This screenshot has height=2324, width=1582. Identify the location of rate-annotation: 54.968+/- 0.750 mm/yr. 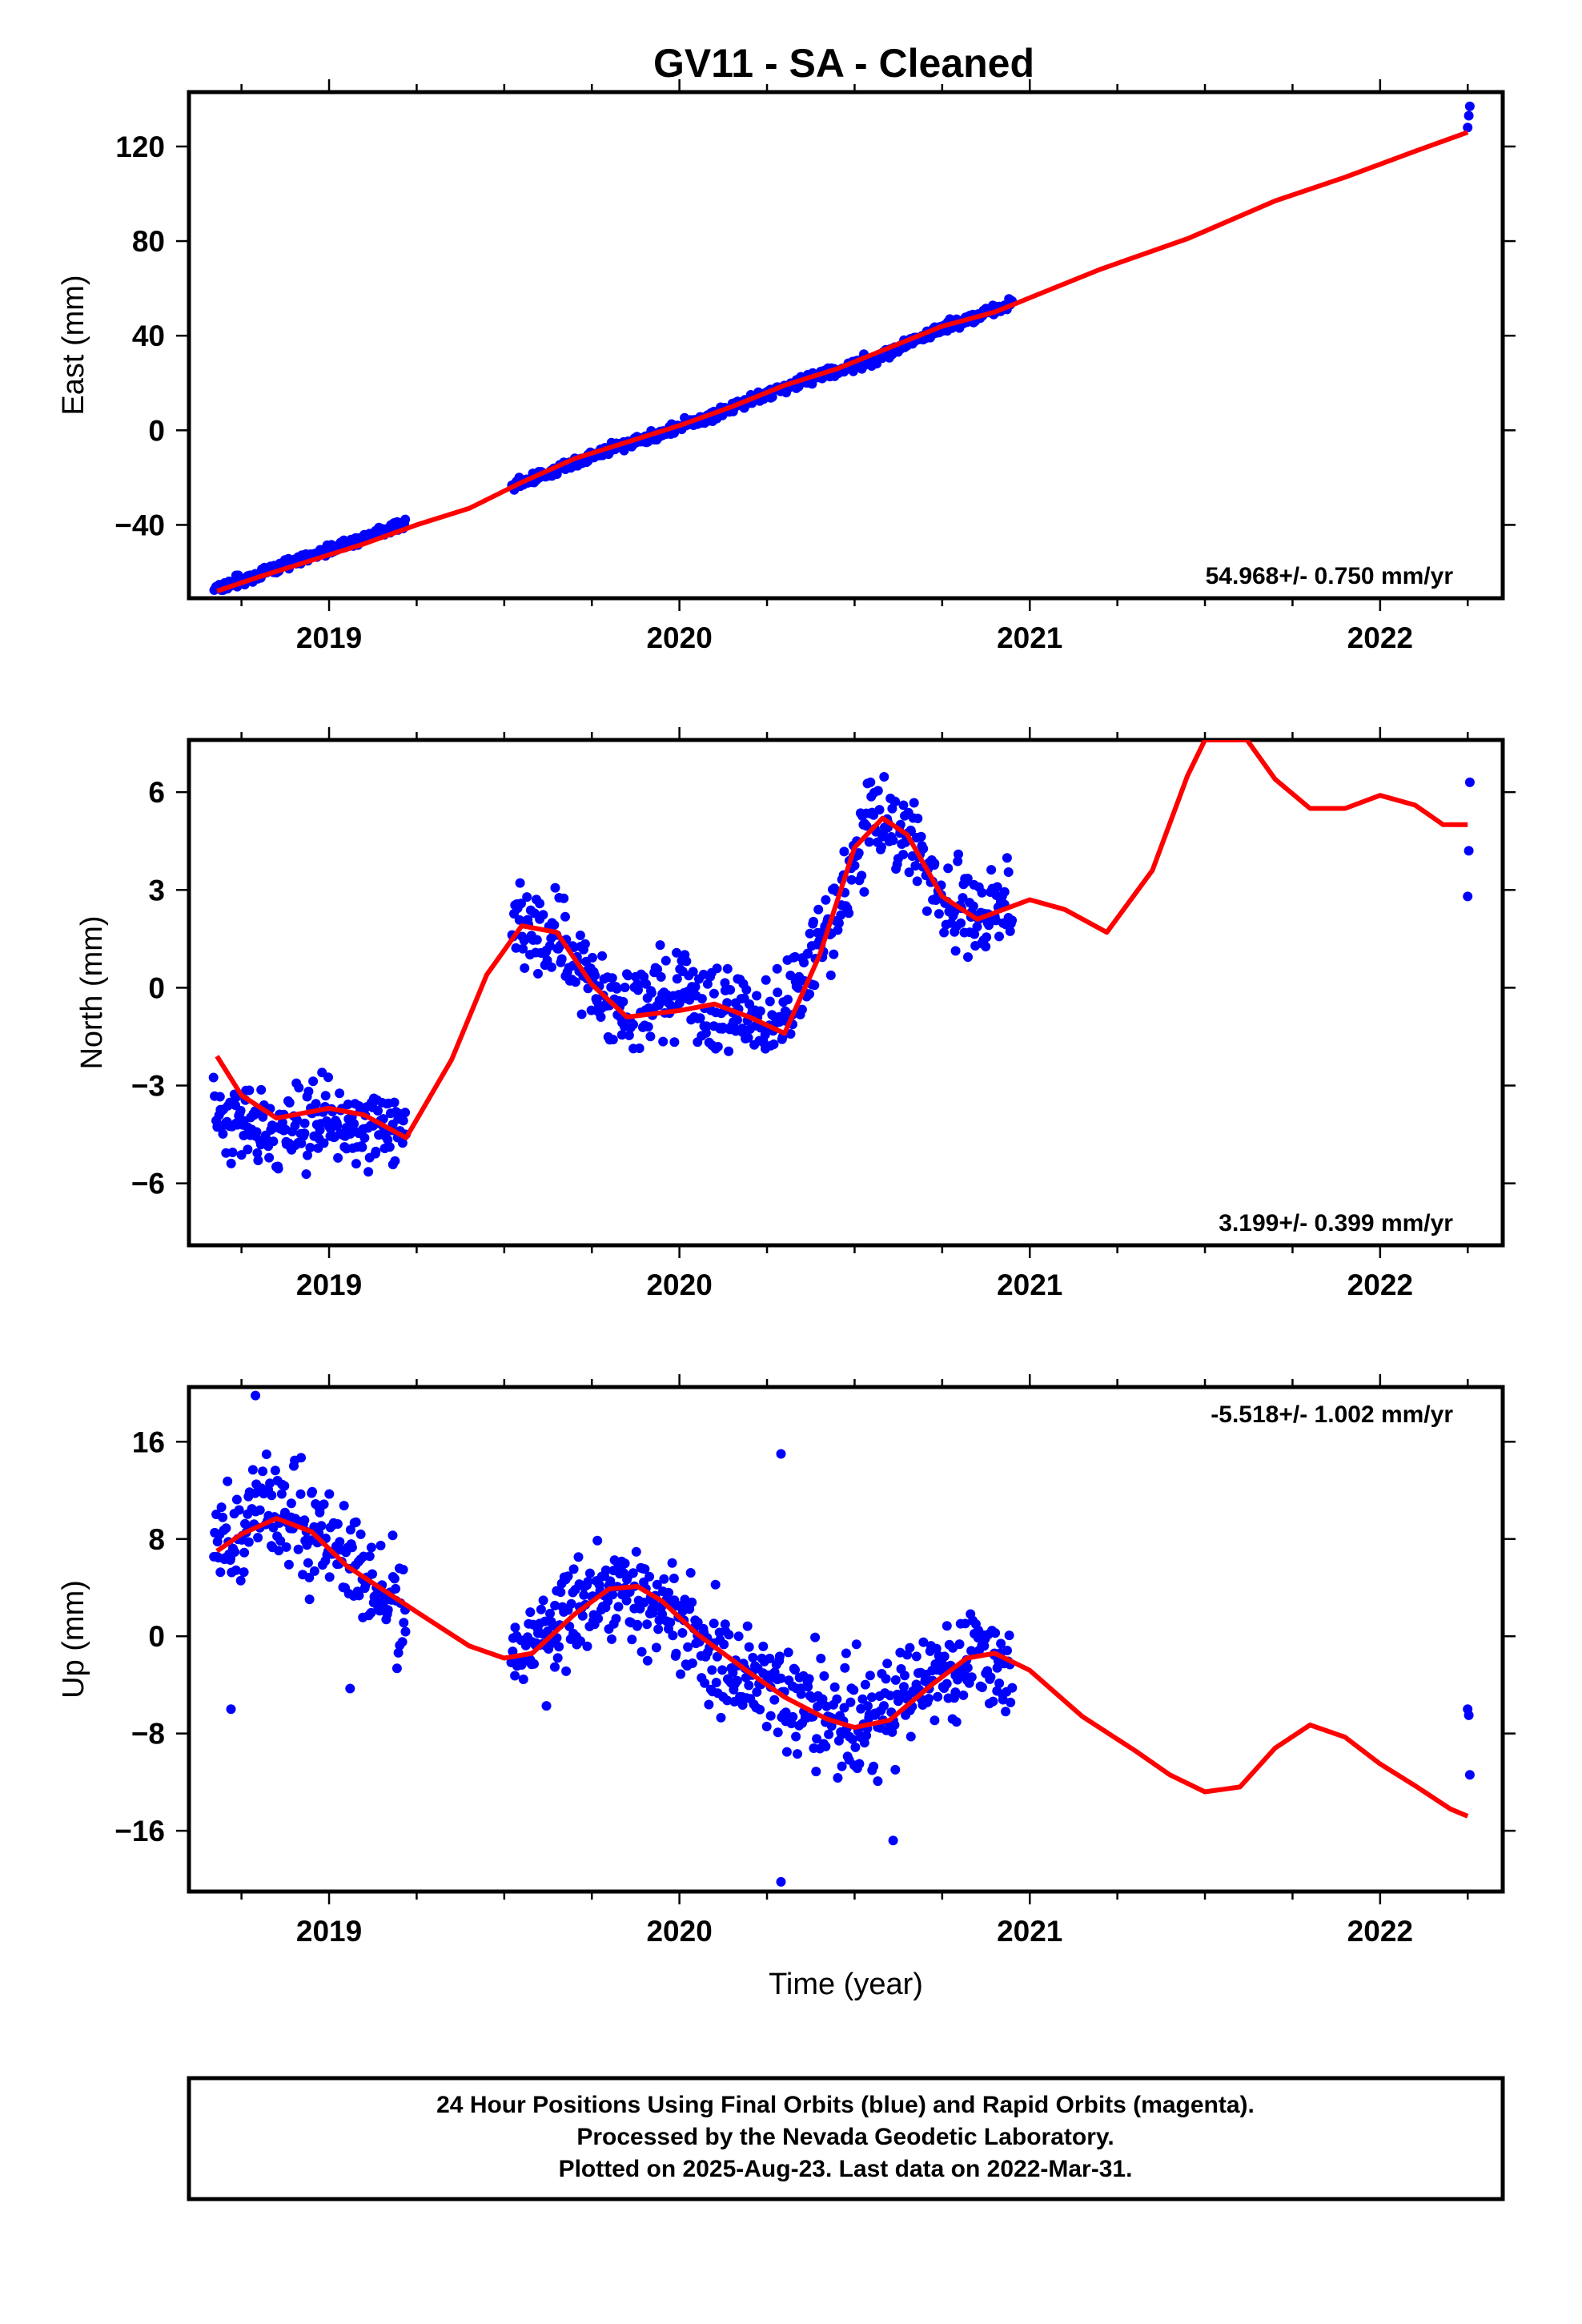
(1330, 576).